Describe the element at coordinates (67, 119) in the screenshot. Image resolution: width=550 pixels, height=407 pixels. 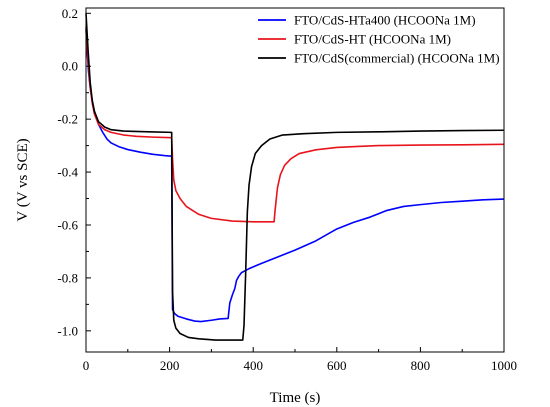
I see `y-tick-label: -0.2` at that location.